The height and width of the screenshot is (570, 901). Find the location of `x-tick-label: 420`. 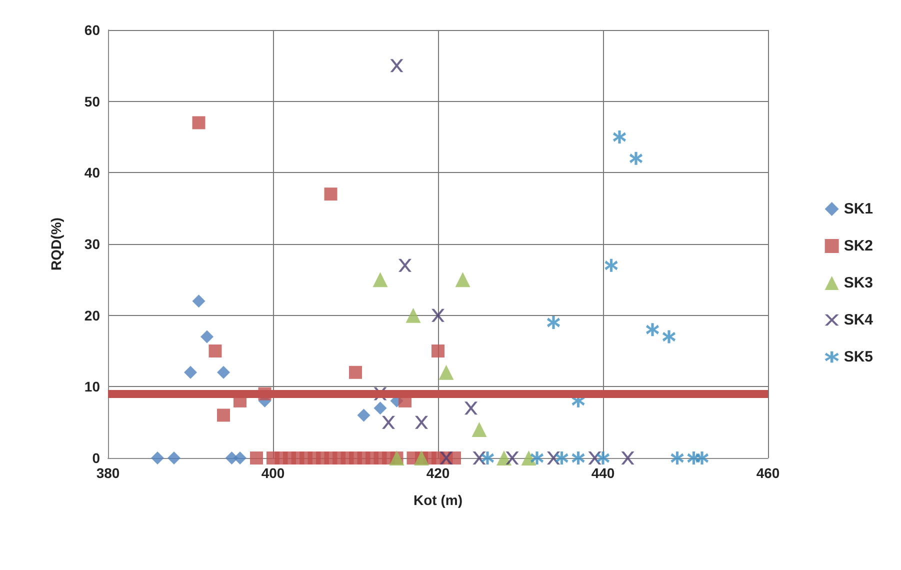

x-tick-label: 420 is located at coordinates (438, 473).